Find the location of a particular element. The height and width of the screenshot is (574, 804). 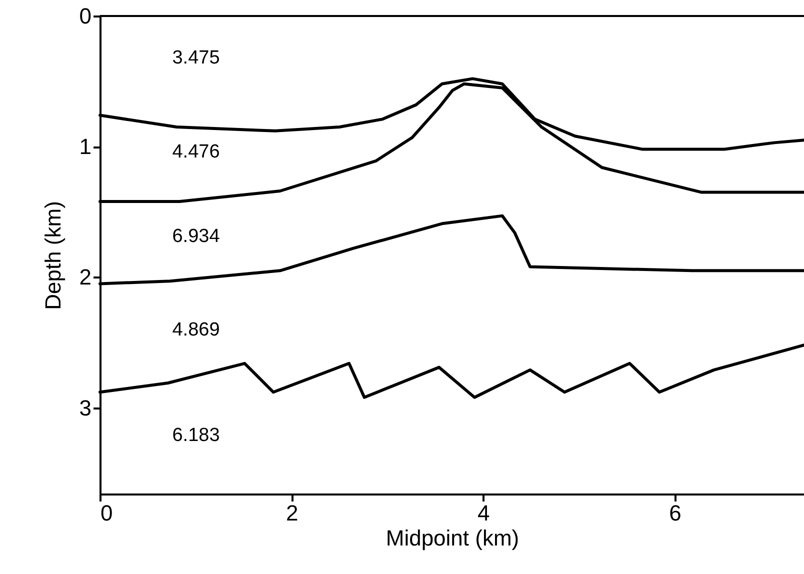

annotation: 4.476 is located at coordinates (196, 151).